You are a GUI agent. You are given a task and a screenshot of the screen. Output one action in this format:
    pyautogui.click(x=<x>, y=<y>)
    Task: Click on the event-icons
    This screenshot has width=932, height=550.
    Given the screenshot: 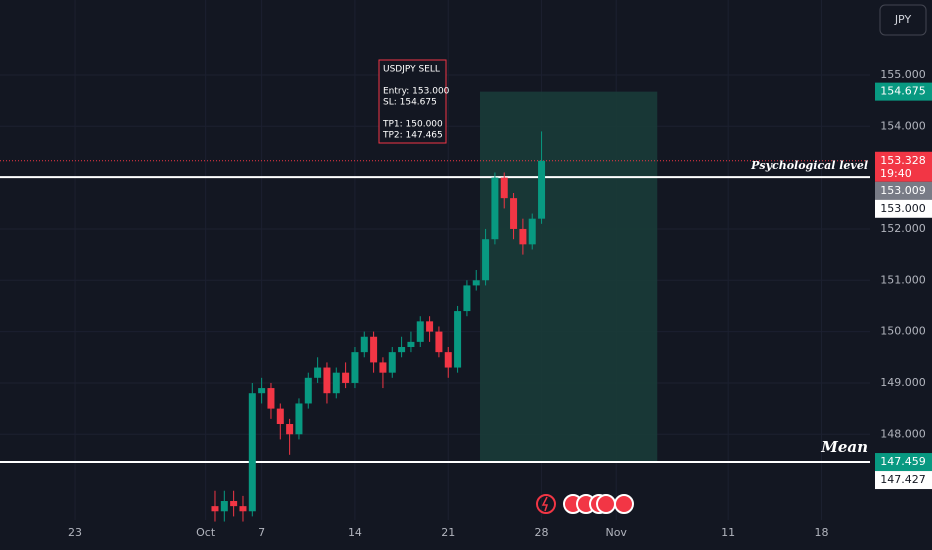 What is the action you would take?
    pyautogui.click(x=585, y=504)
    